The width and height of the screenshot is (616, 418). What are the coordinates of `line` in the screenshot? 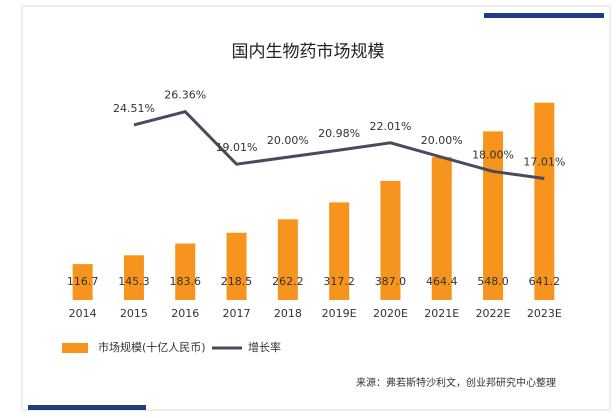 It's located at (339, 145).